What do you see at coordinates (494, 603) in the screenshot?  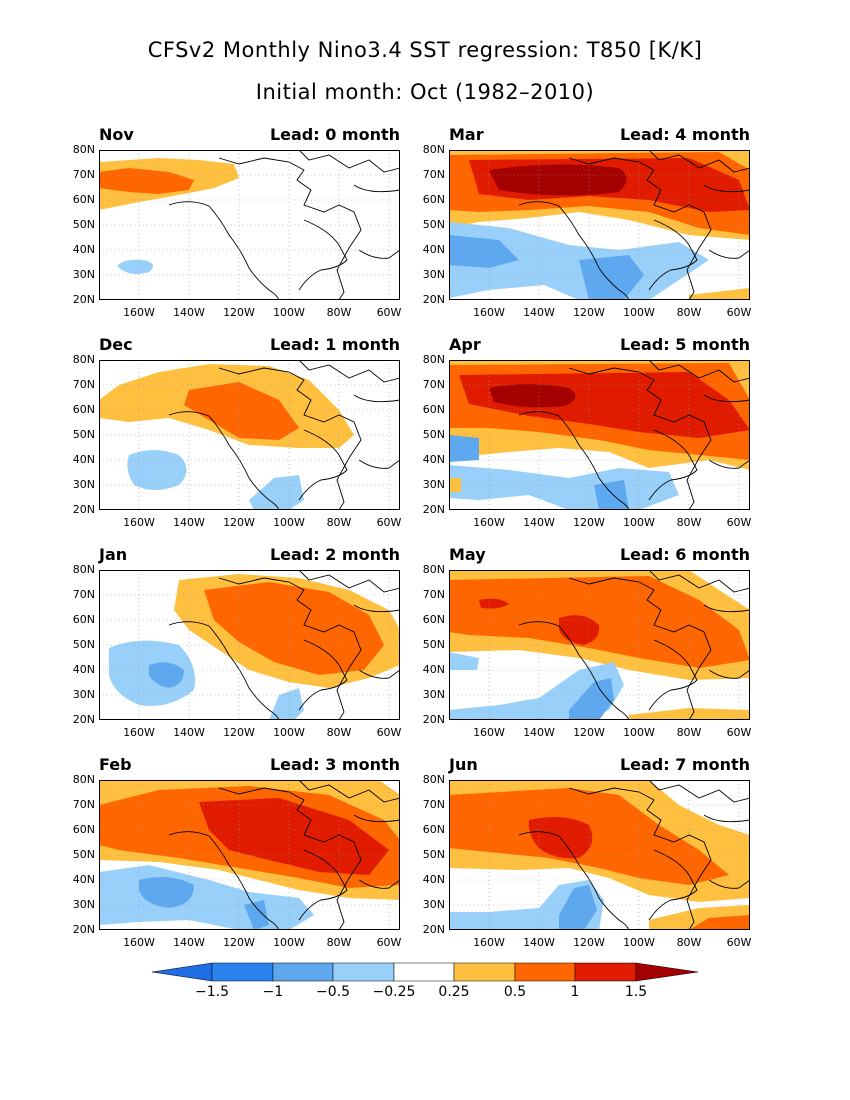 I see `contour-pos-strong` at bounding box center [494, 603].